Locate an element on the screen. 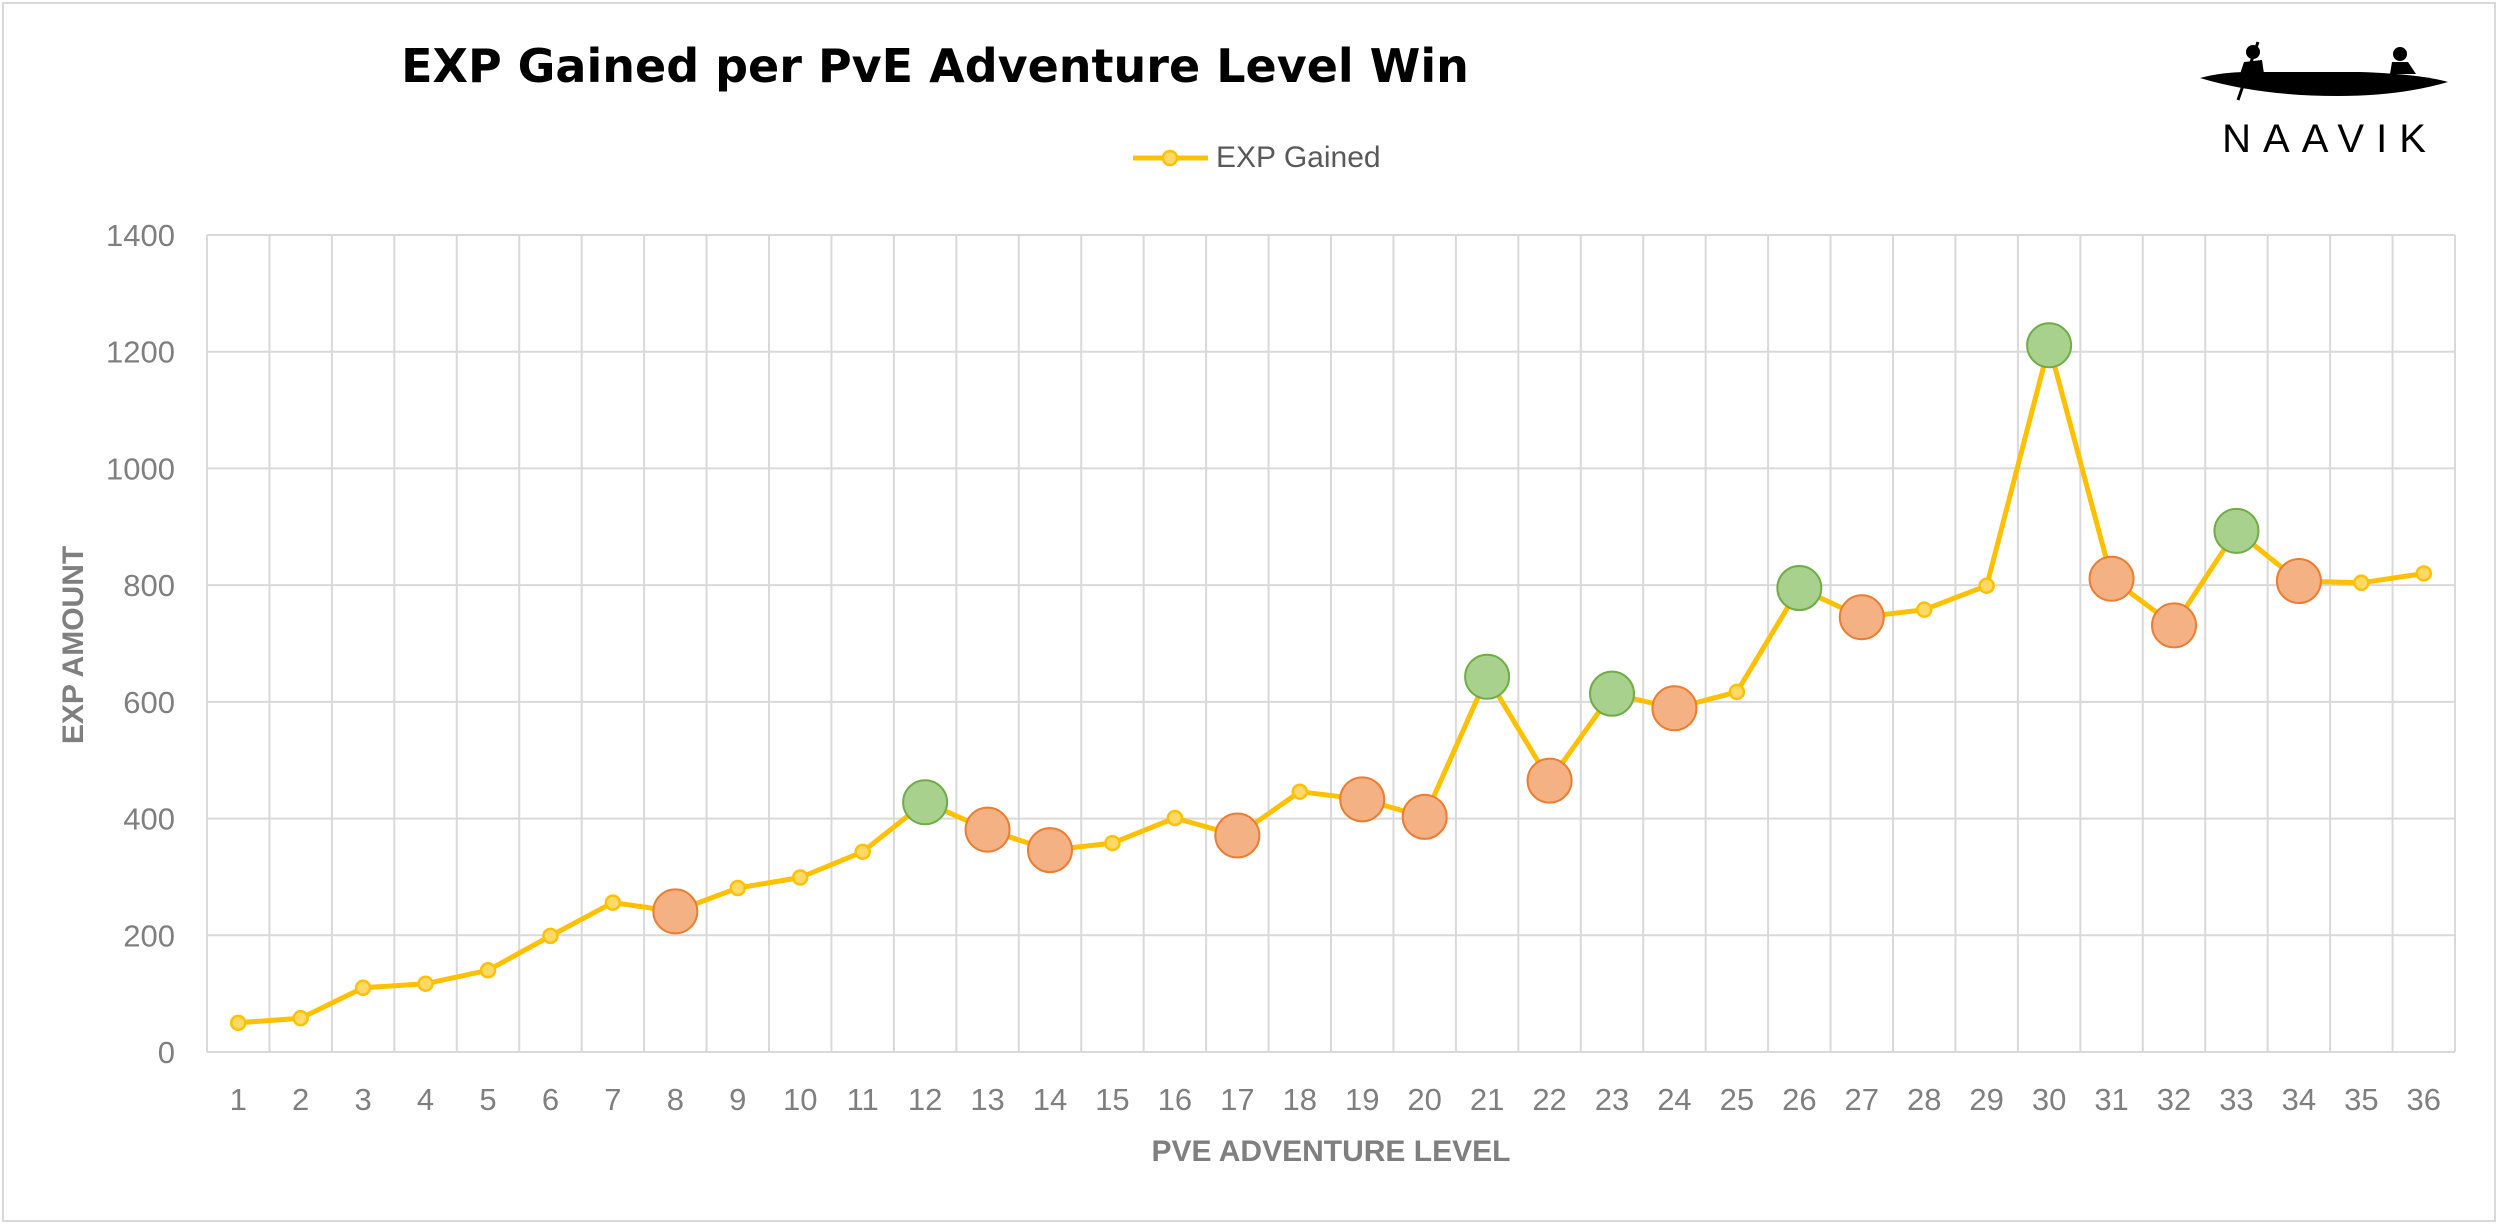 This screenshot has height=1226, width=2500. y-tick-label: 600 is located at coordinates (149, 702).